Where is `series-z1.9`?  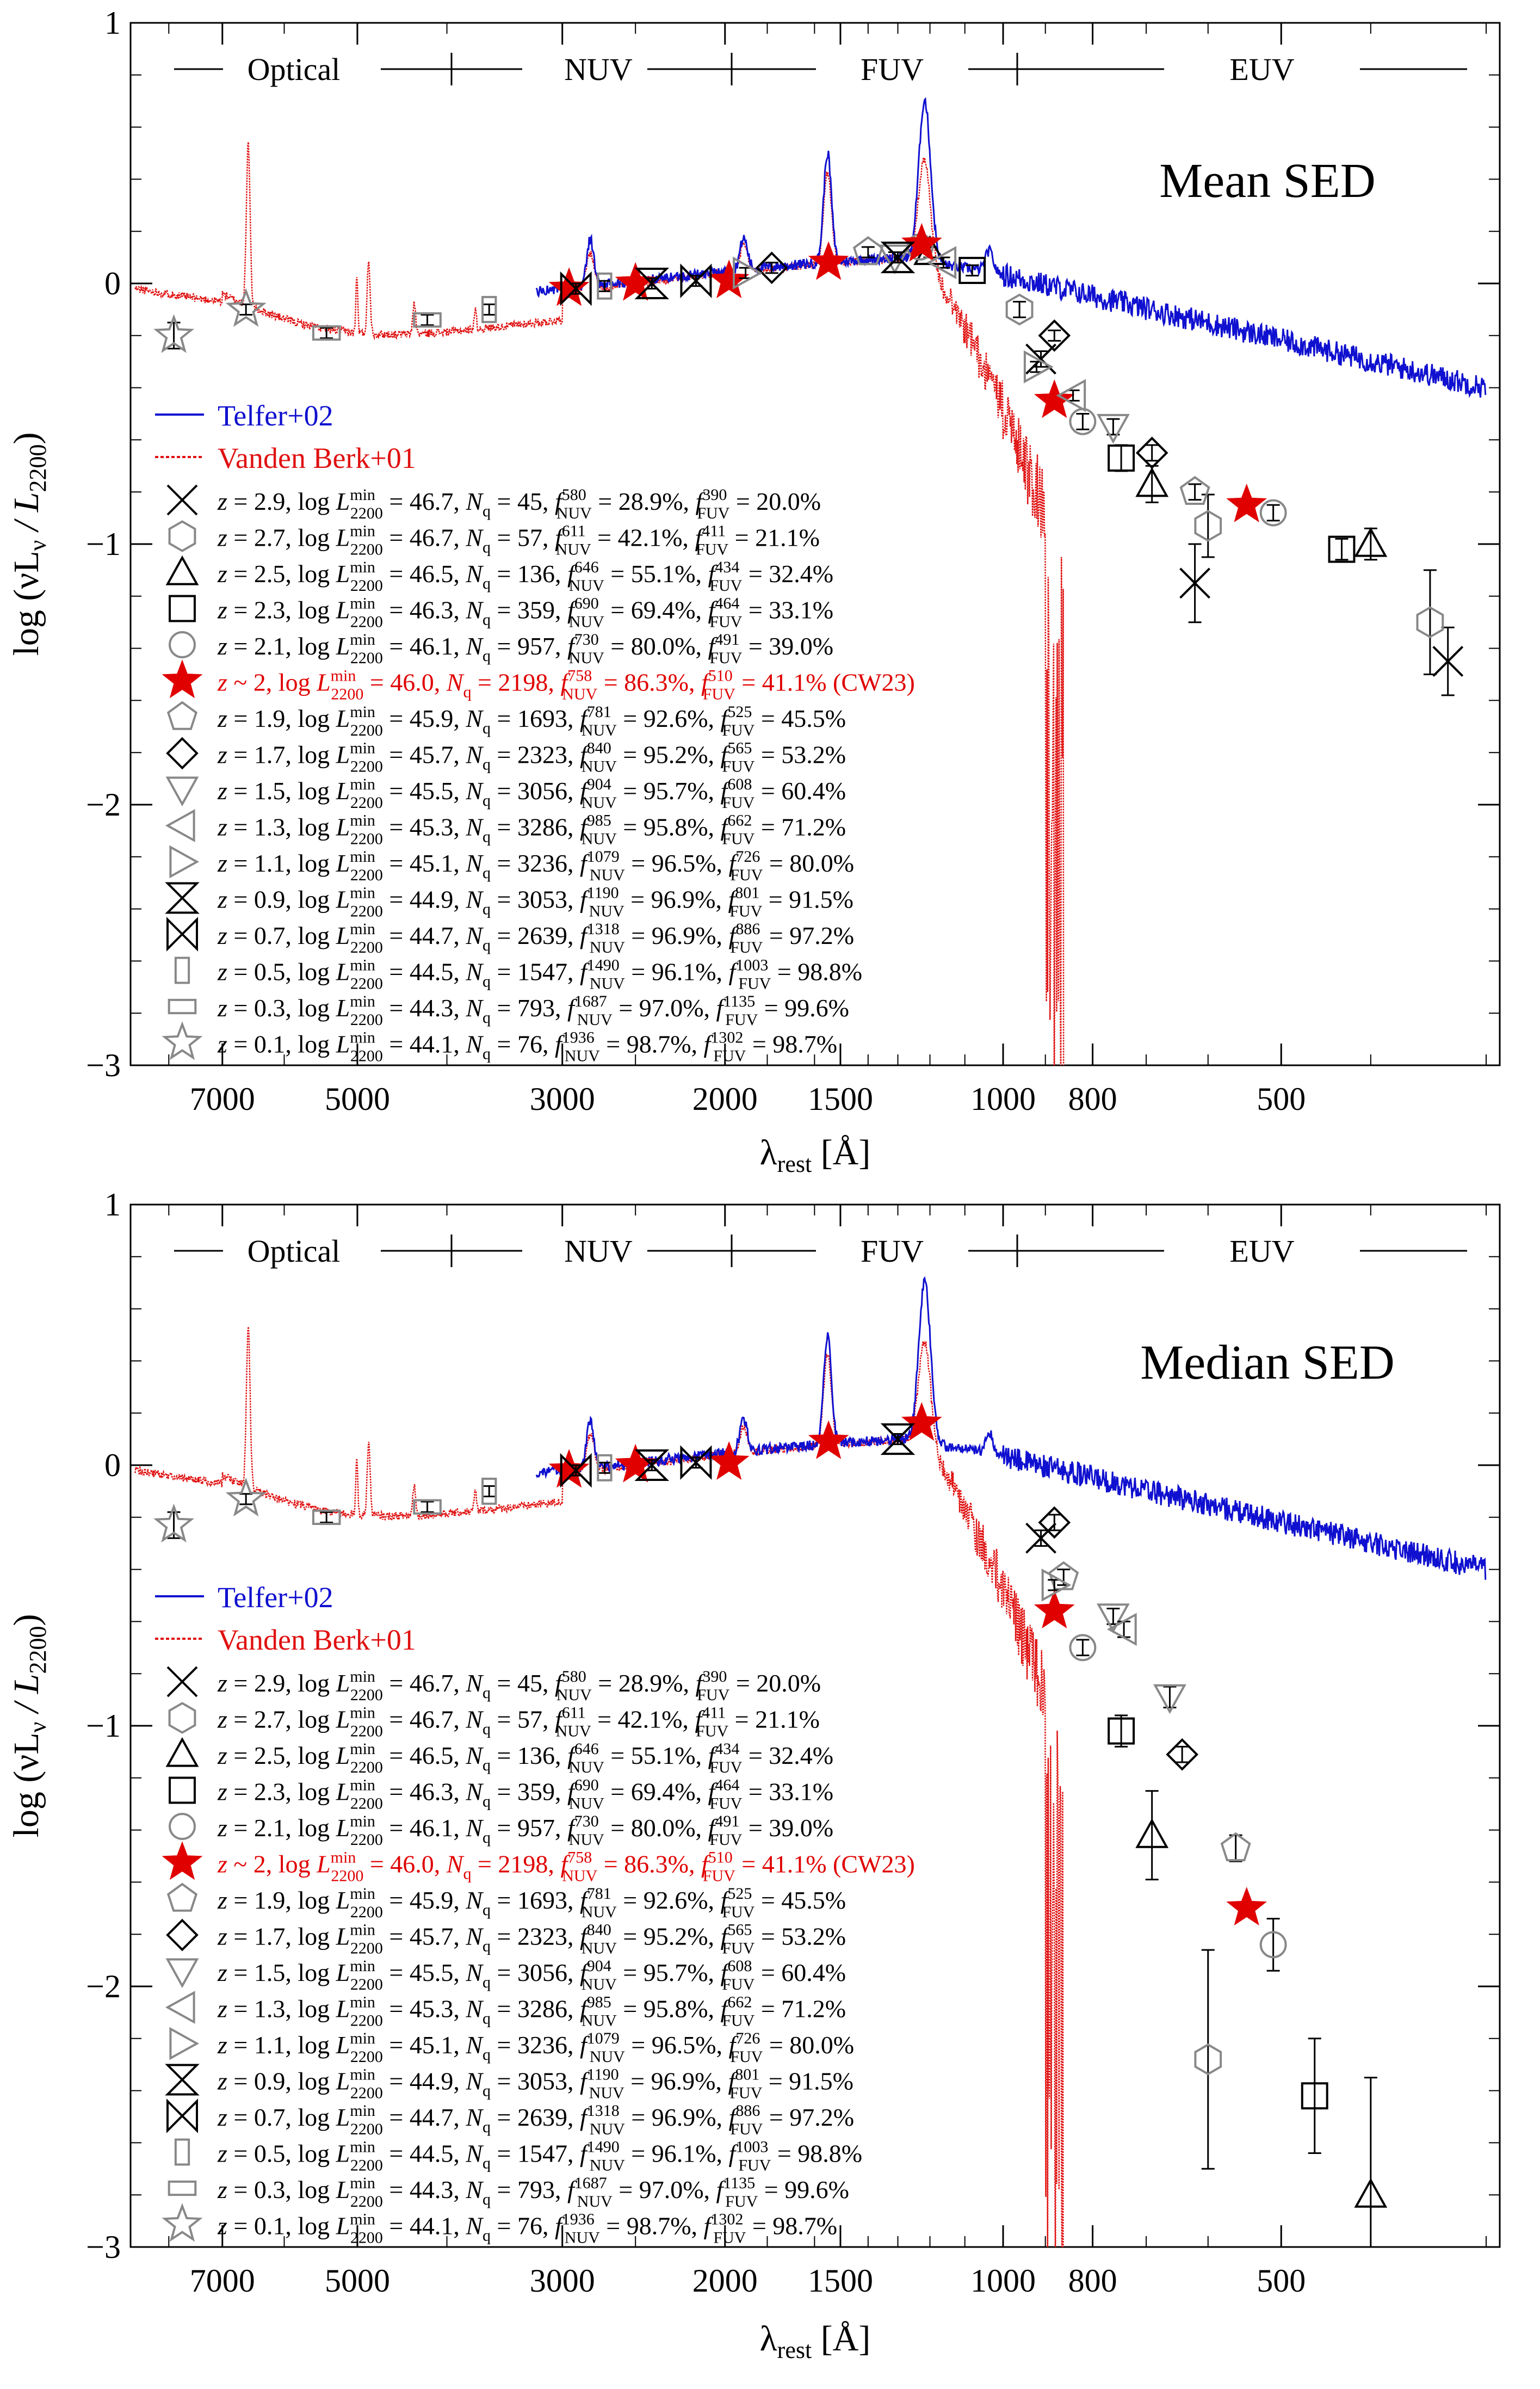 series-z1.9 is located at coordinates (1149, 1712).